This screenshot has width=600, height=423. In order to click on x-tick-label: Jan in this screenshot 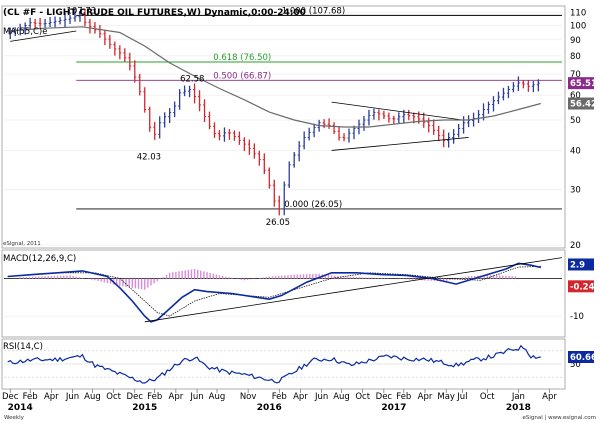, I will do `click(518, 397)`.